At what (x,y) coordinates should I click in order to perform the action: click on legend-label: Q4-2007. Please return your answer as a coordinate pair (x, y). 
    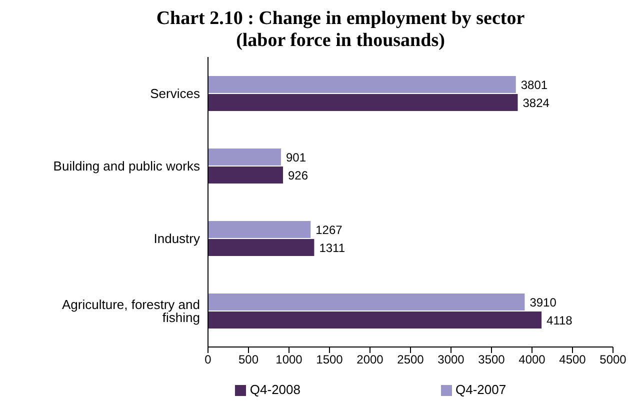
    Looking at the image, I should click on (481, 389).